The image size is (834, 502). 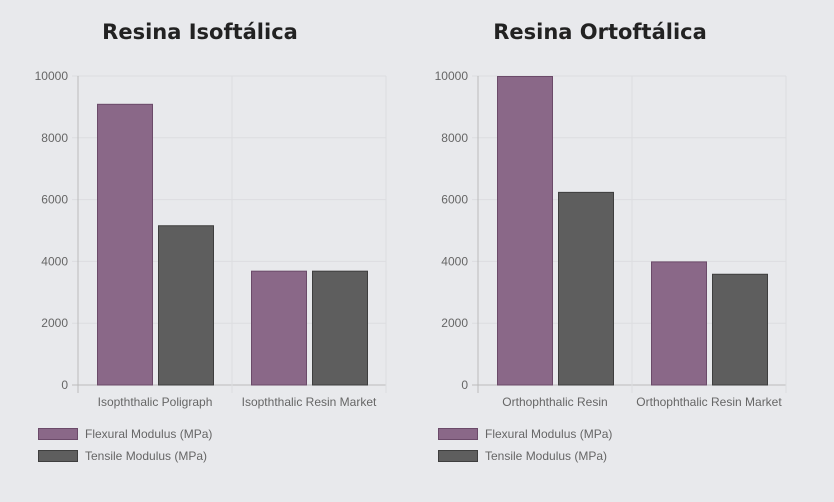 I want to click on x-tick-label: Isopththalic Resin Market, so click(x=309, y=402).